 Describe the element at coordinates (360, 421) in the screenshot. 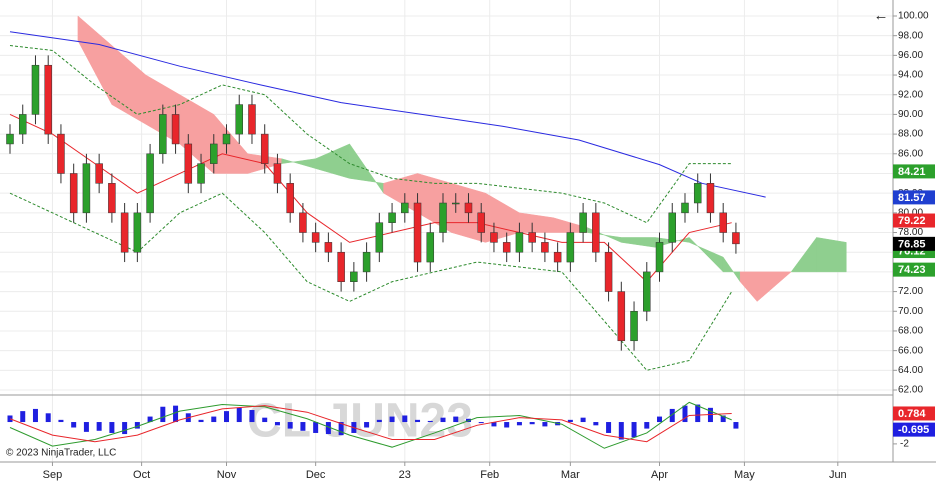

I see `watermark: CL JUN23` at that location.